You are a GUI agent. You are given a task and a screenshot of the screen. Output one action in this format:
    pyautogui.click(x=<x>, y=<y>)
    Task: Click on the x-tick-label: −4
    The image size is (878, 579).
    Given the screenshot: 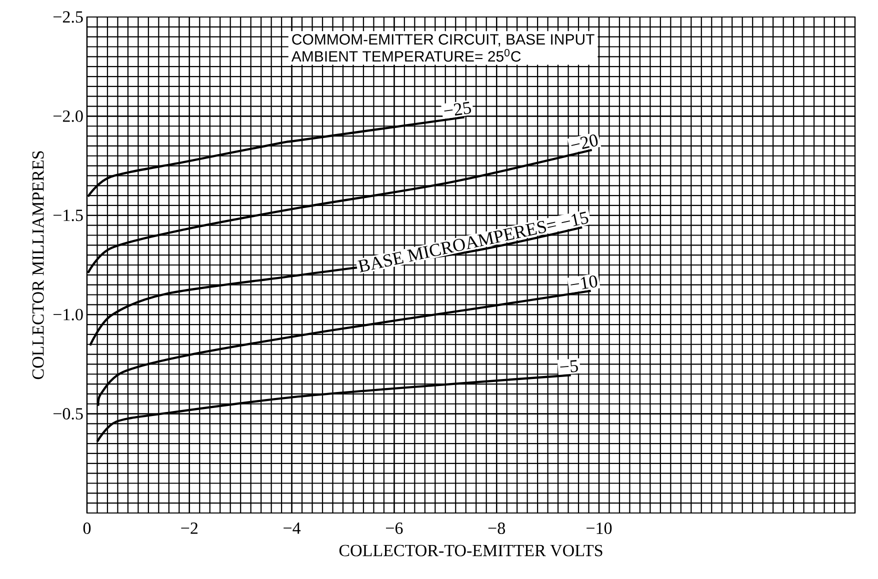 What is the action you would take?
    pyautogui.click(x=292, y=528)
    